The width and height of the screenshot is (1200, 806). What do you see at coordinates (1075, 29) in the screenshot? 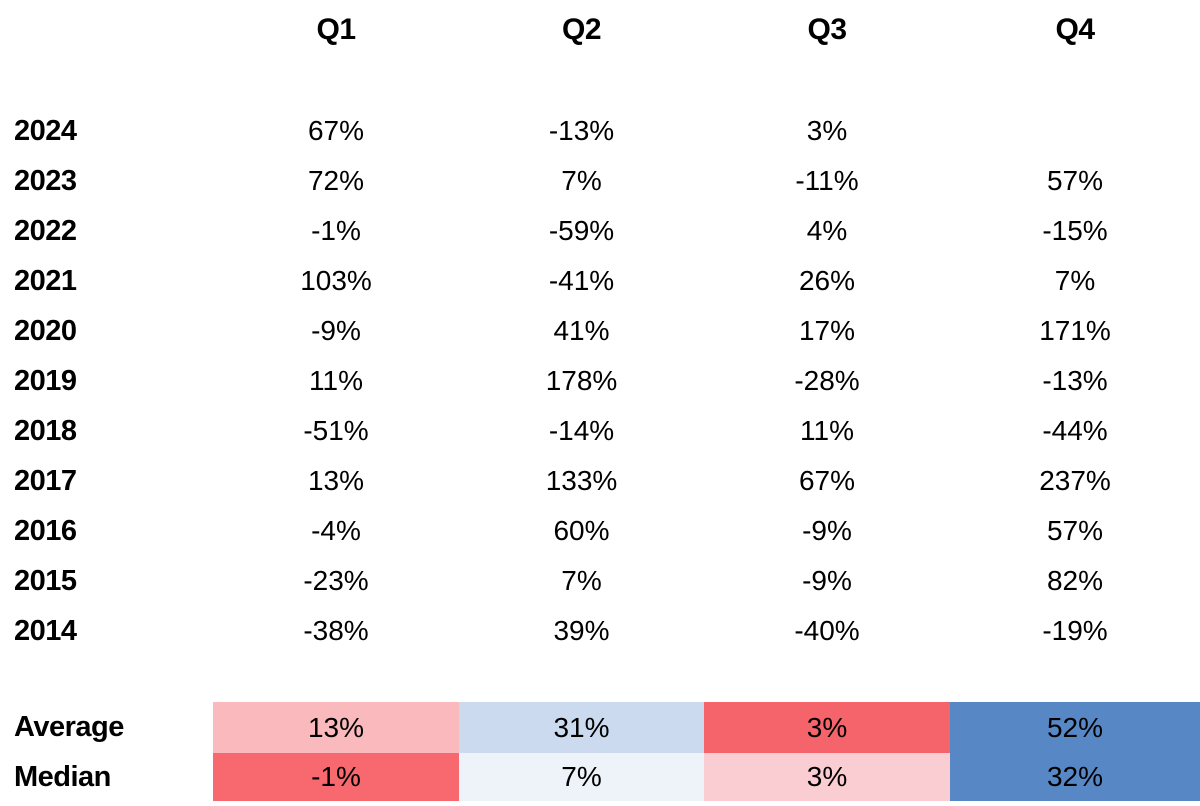
I see `column-header-q4: Q4` at bounding box center [1075, 29].